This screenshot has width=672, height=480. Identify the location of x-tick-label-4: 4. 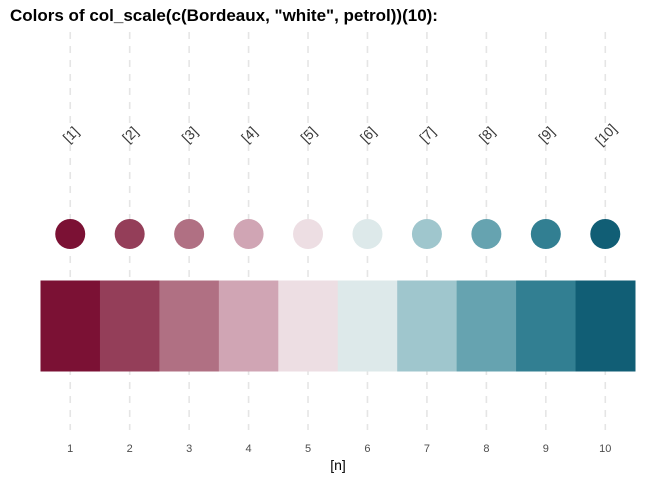
(249, 449).